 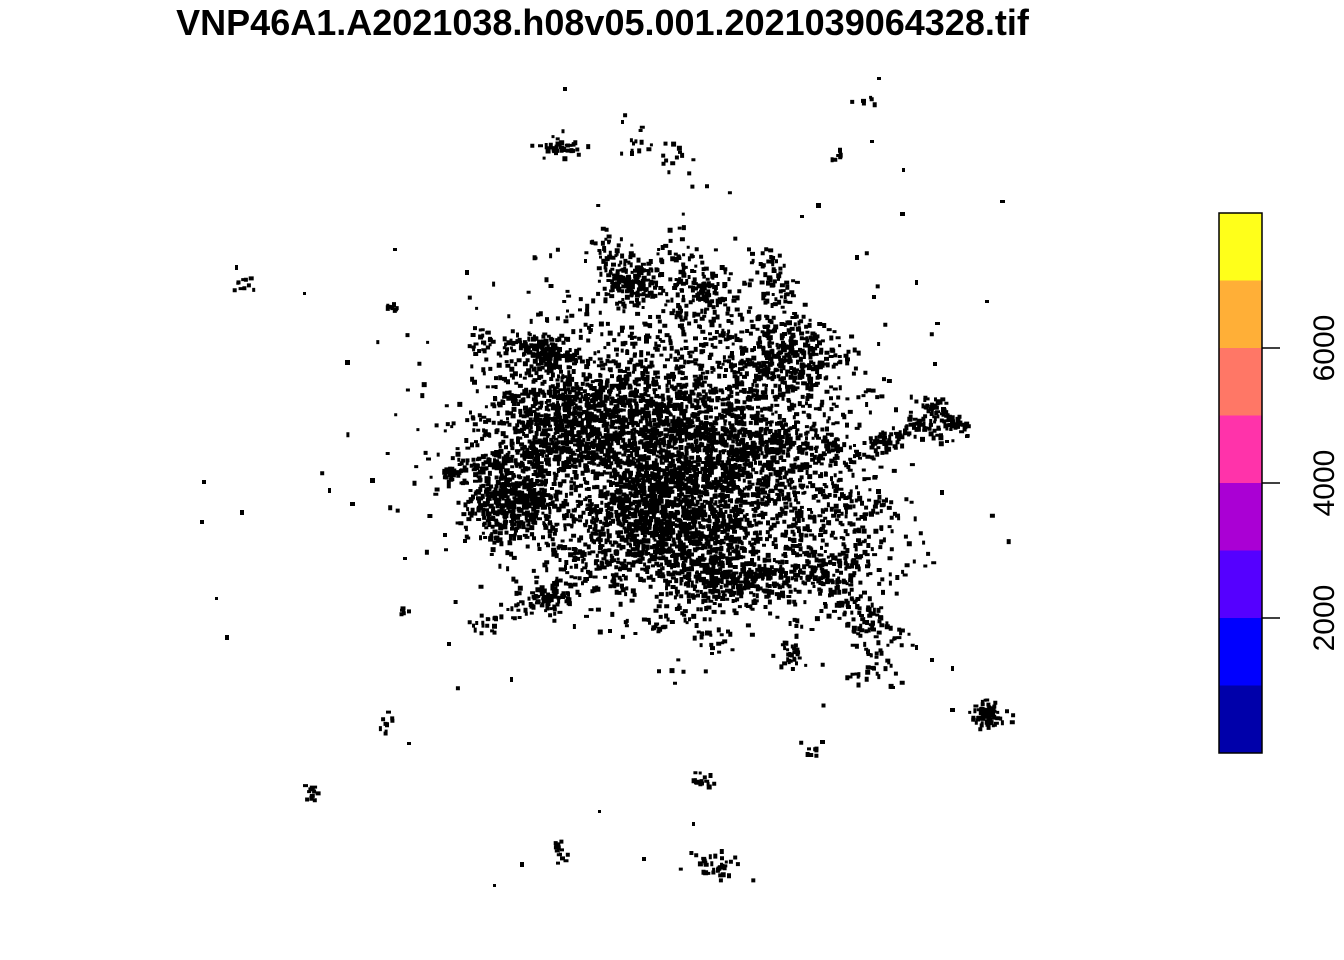 What do you see at coordinates (1324, 618) in the screenshot?
I see `legend-tick-label: 2000` at bounding box center [1324, 618].